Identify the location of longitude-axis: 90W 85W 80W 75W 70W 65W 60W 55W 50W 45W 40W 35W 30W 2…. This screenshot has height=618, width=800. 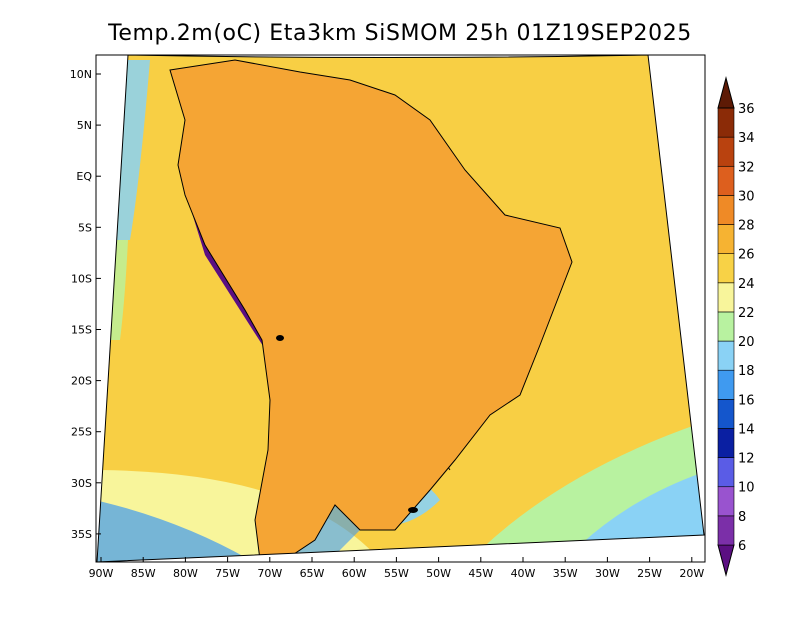
(396, 568).